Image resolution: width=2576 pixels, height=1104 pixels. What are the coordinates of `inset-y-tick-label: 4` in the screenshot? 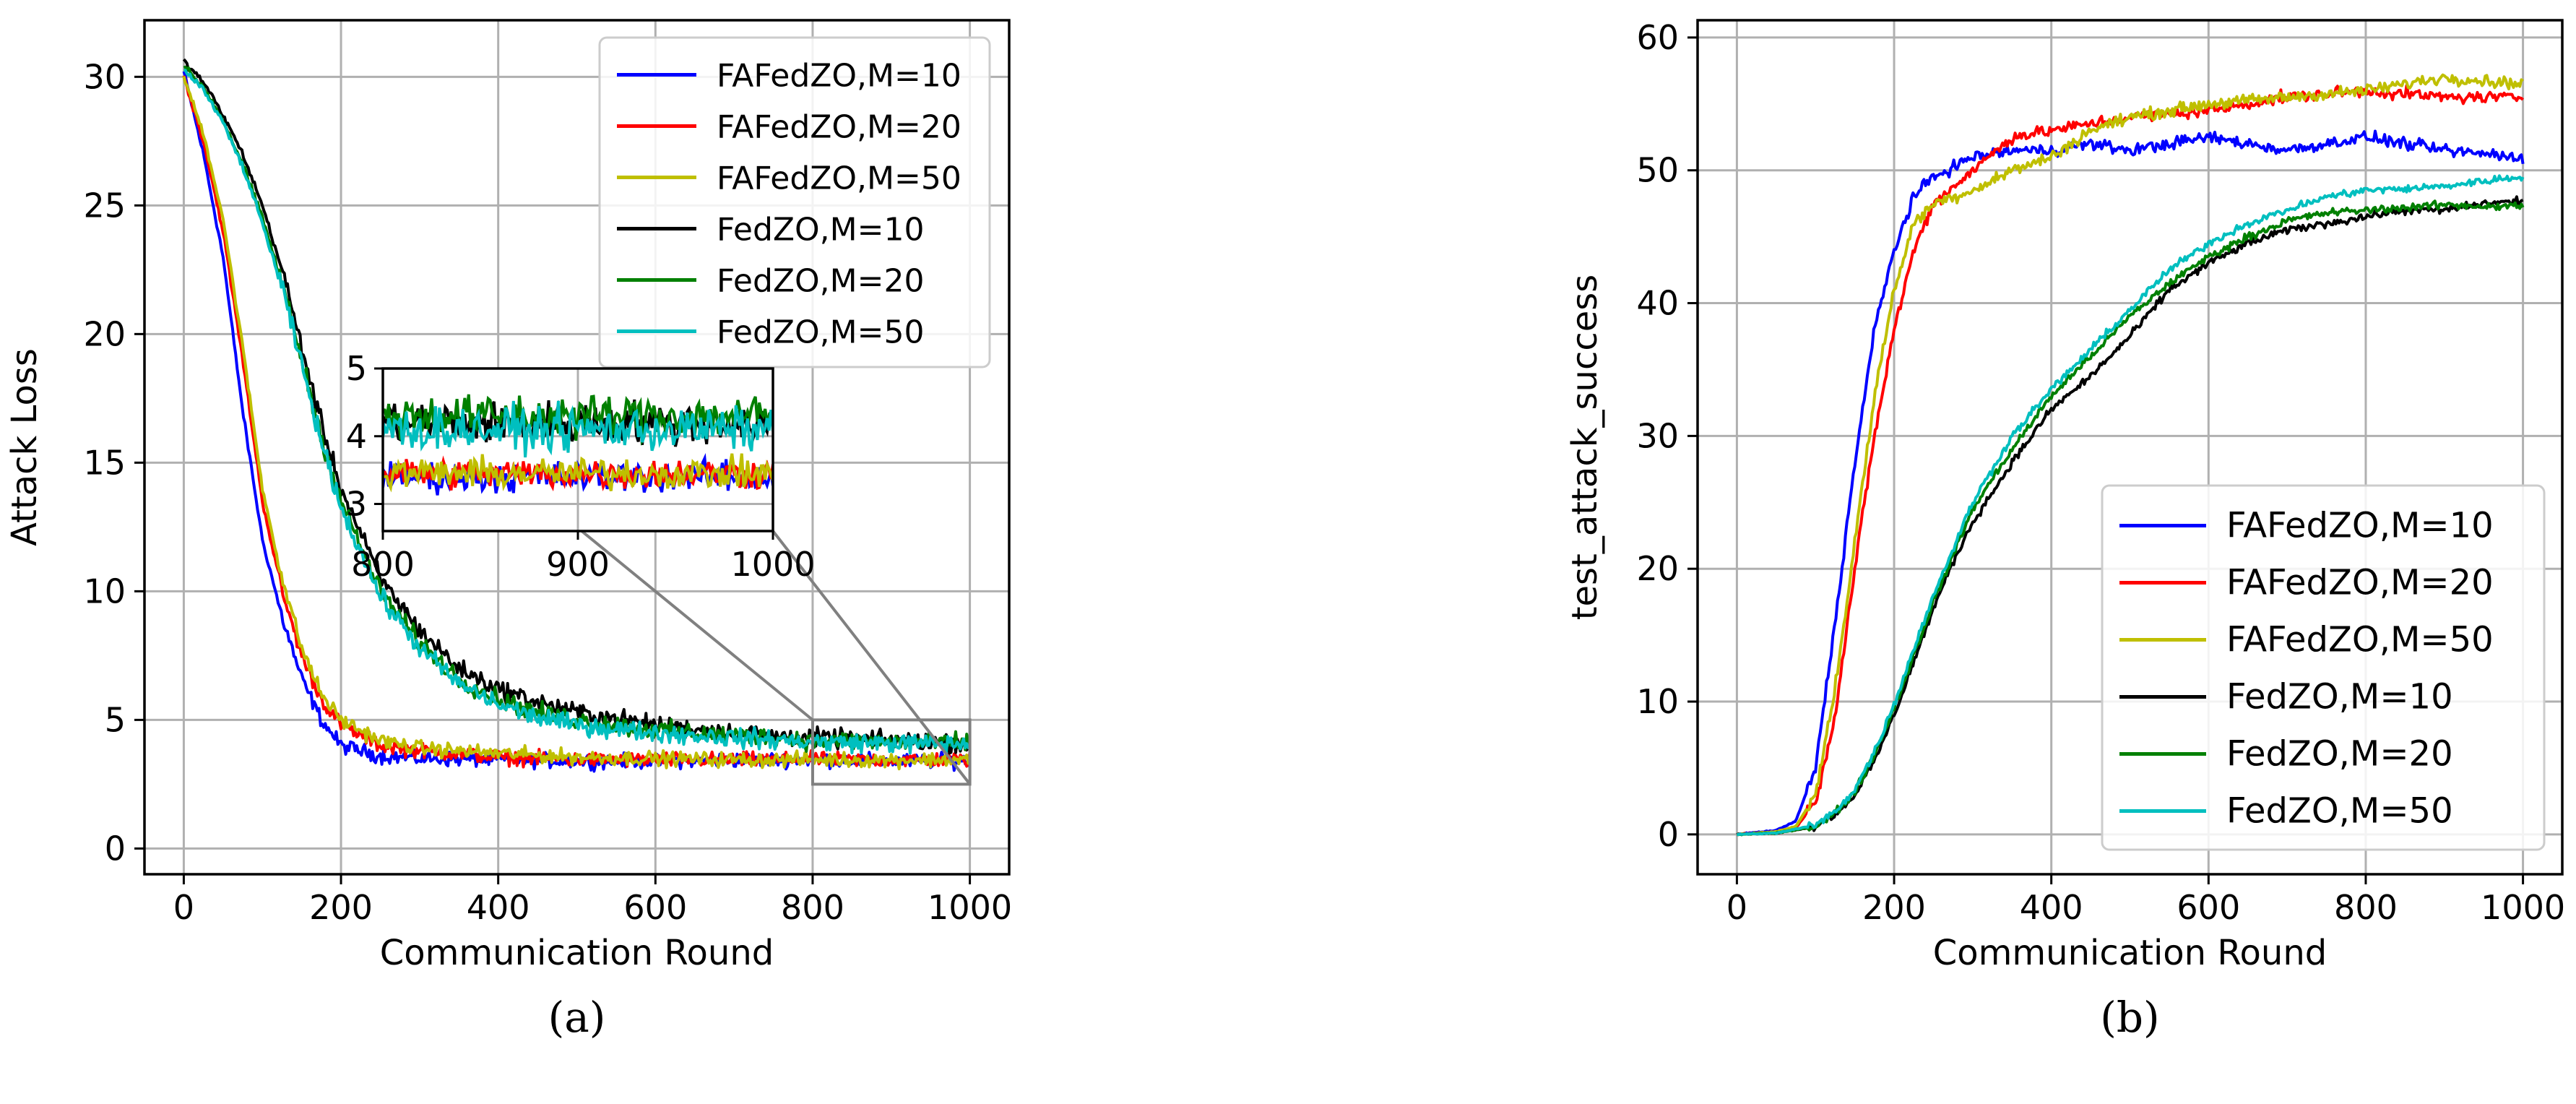 It's located at (356, 436).